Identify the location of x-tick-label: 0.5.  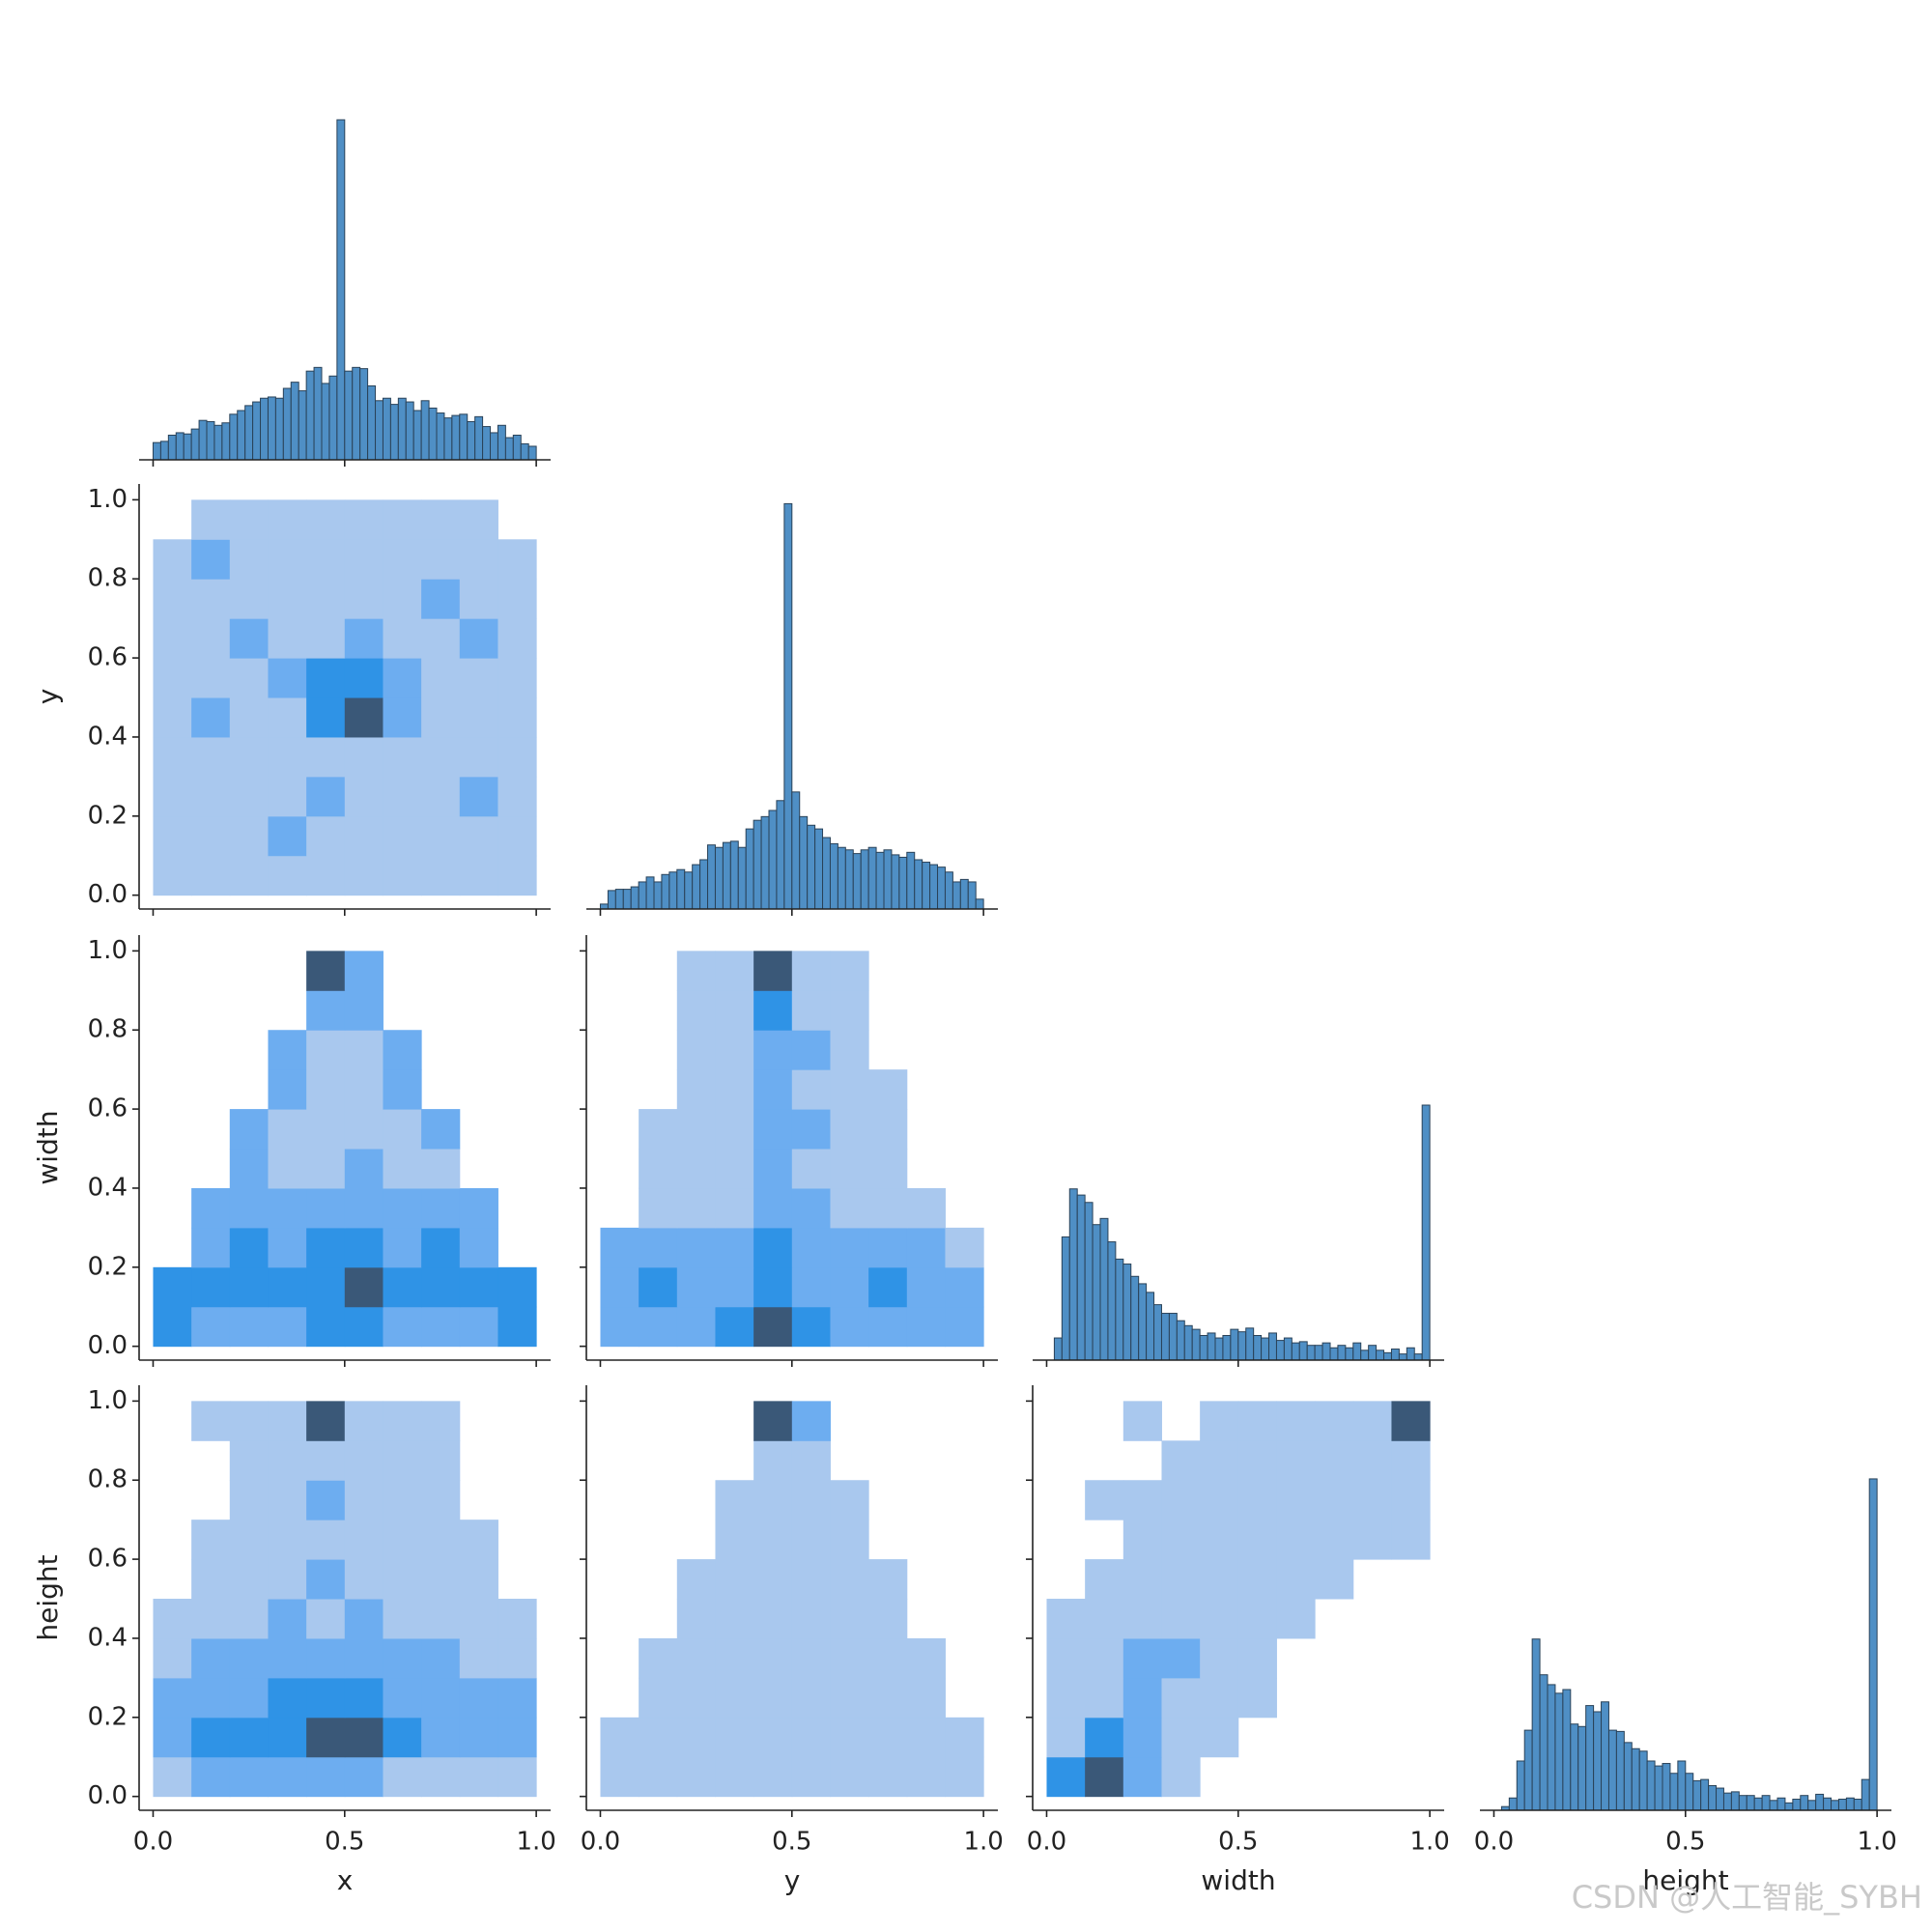
(1238, 1842).